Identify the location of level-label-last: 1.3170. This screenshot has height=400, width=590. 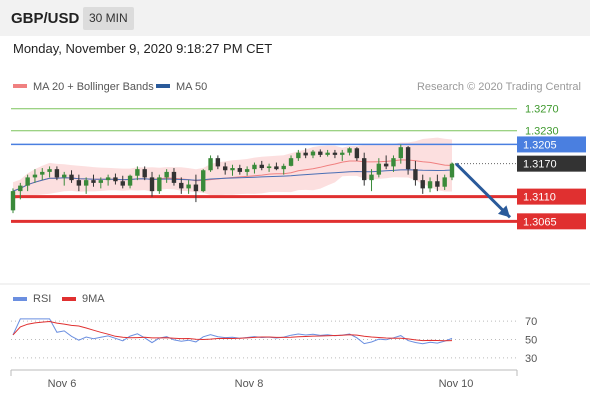
(551, 163).